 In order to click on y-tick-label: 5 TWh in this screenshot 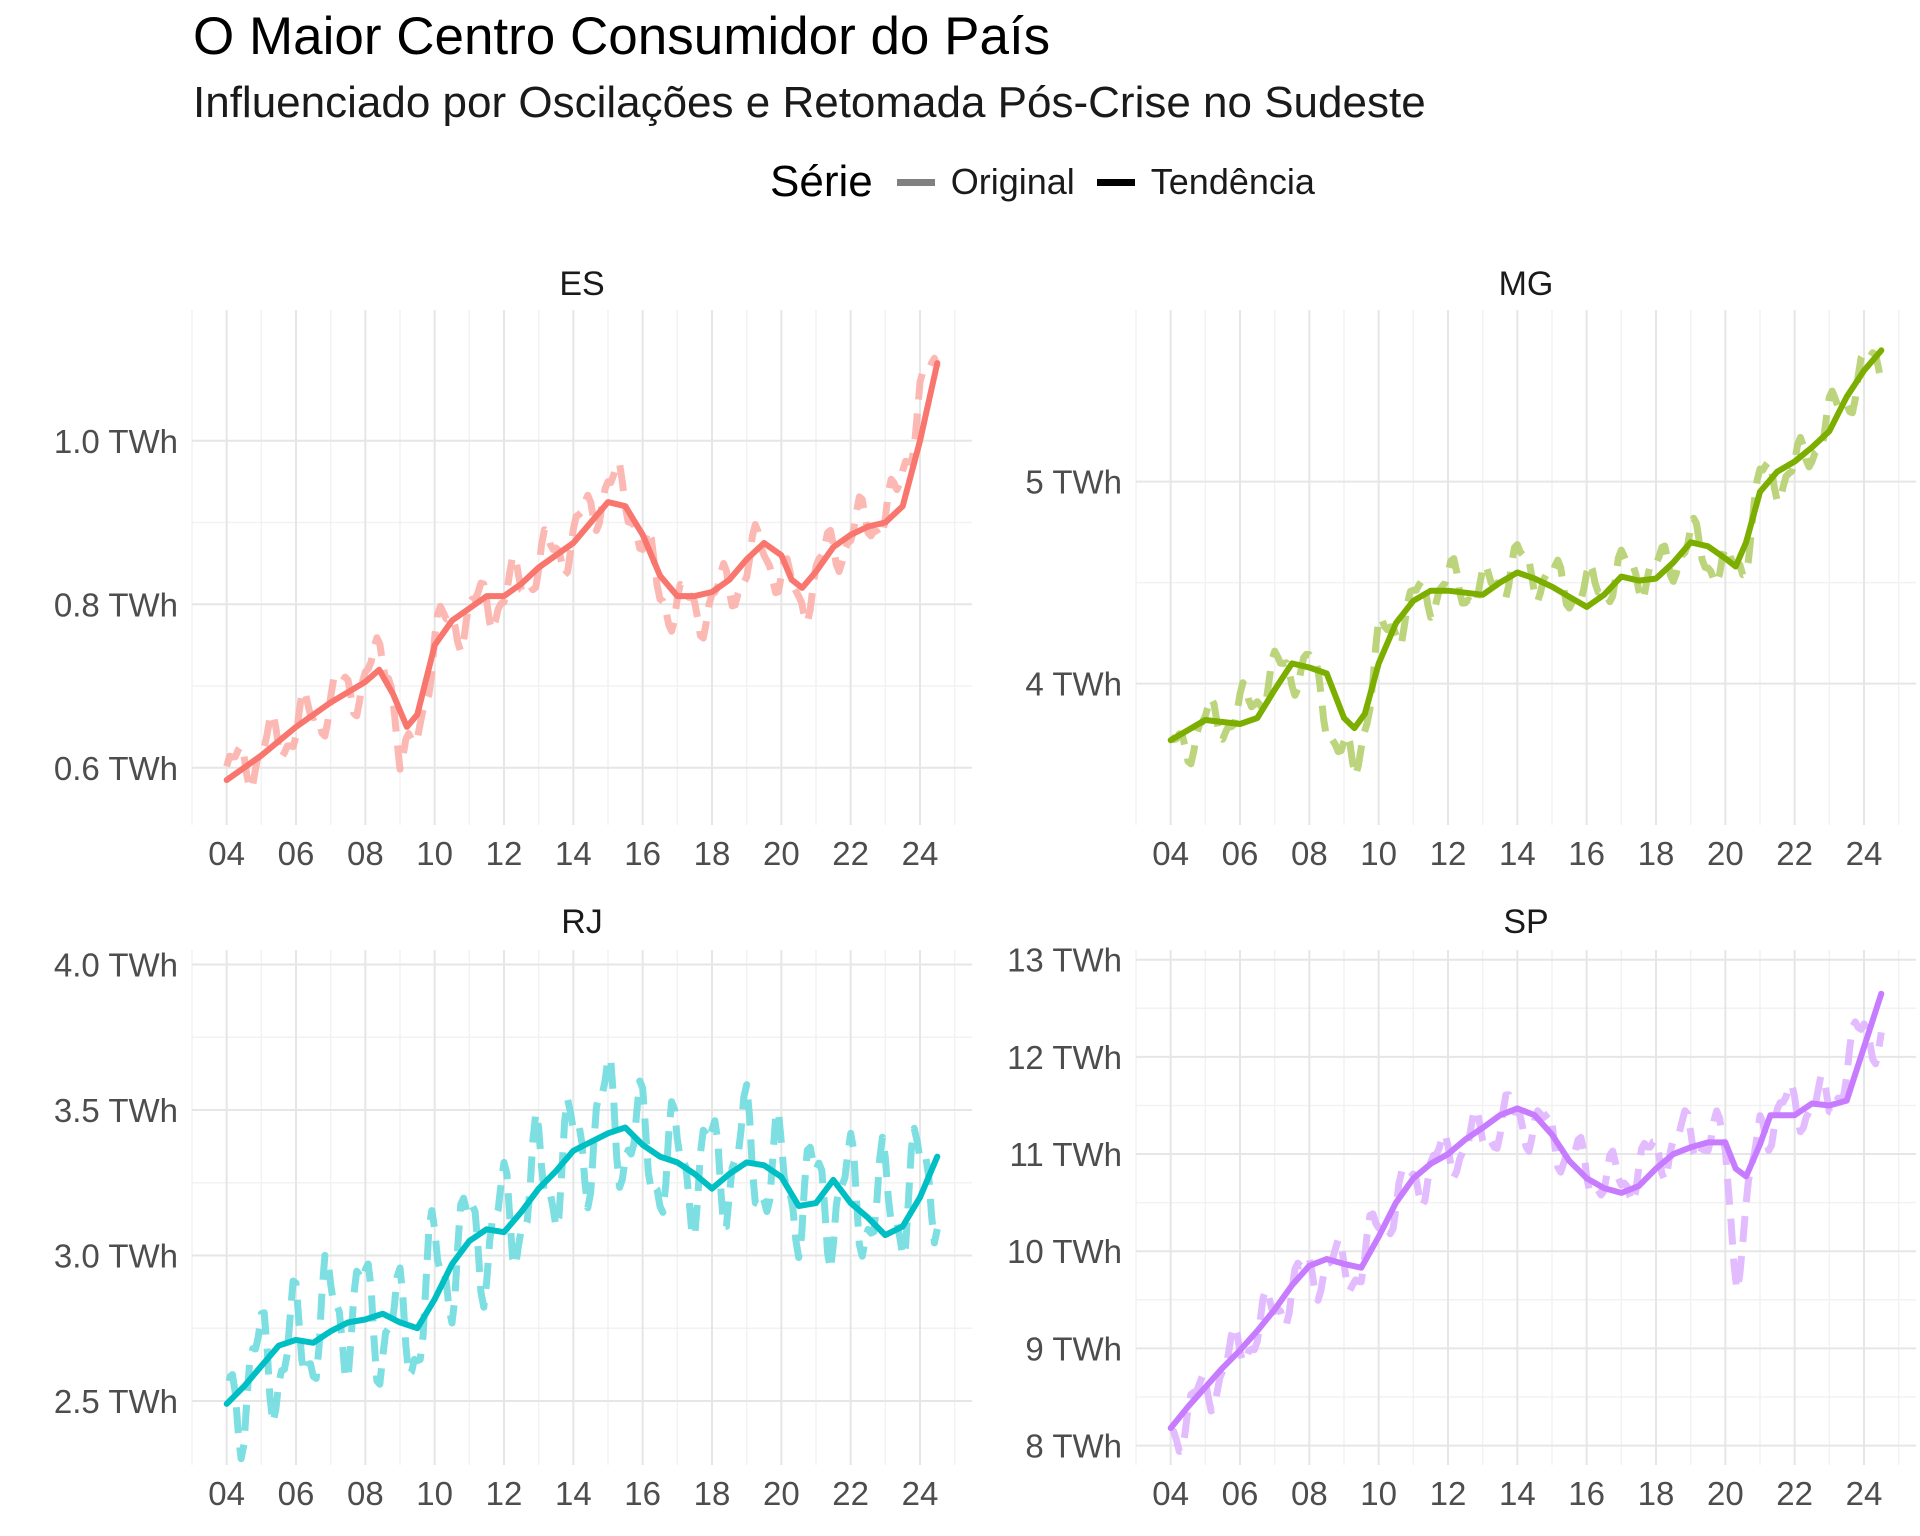, I will do `click(1073, 482)`.